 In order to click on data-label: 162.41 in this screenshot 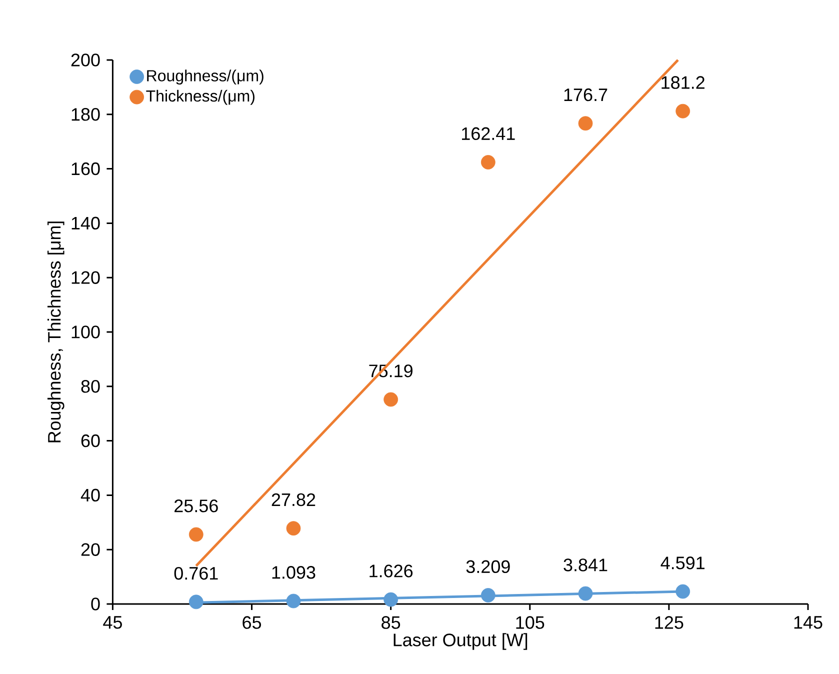, I will do `click(488, 133)`.